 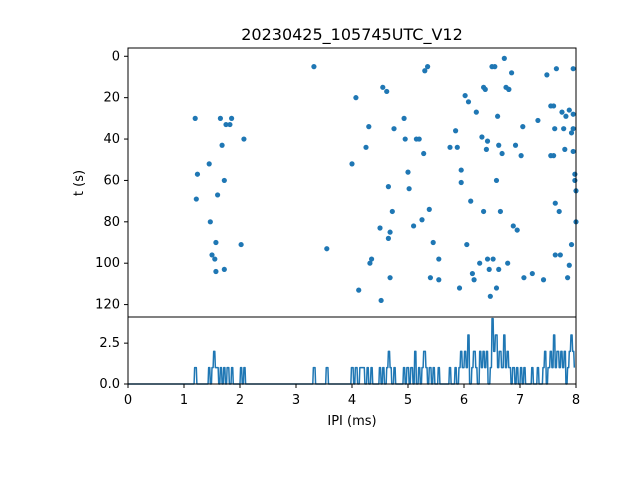 I want to click on histogram-frame, so click(x=352, y=350).